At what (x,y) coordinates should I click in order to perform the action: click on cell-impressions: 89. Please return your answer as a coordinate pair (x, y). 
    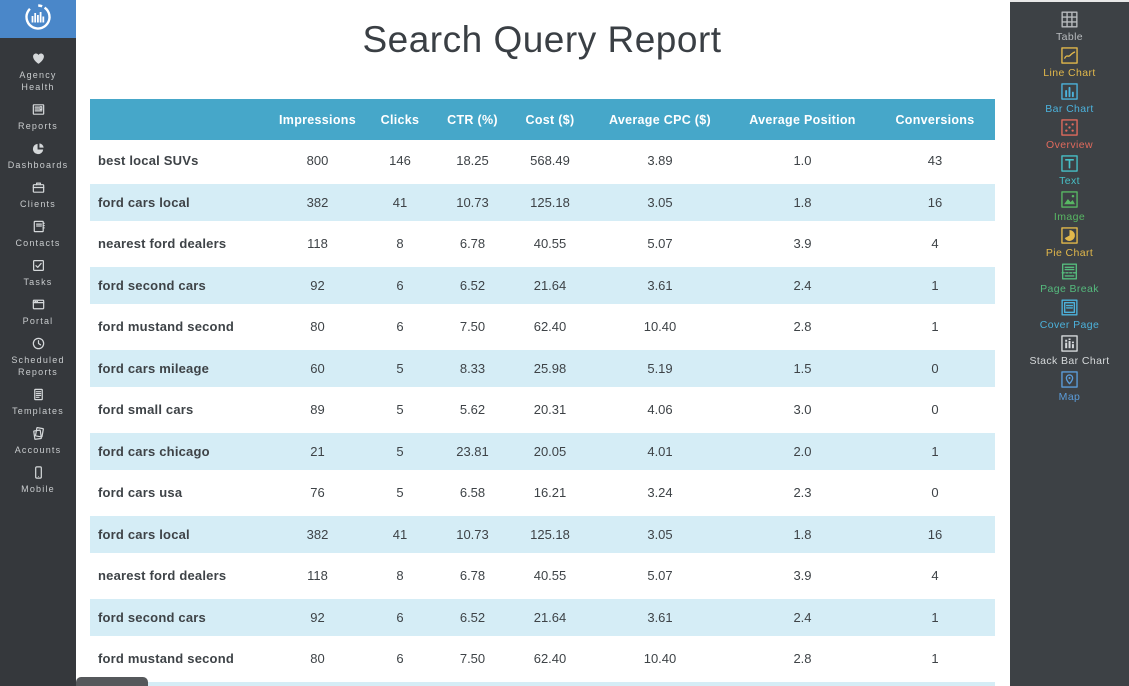
    Looking at the image, I should click on (317, 410).